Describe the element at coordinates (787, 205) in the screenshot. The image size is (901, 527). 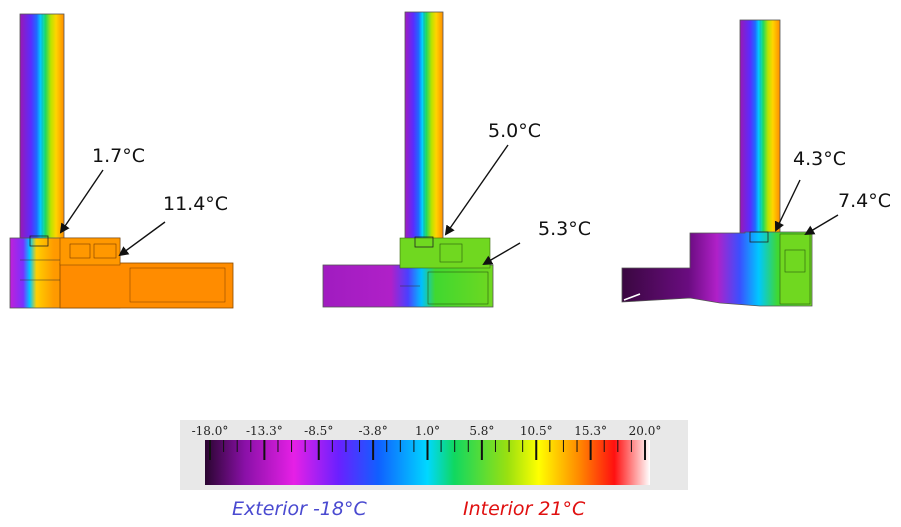
I see `arrow-3-left` at that location.